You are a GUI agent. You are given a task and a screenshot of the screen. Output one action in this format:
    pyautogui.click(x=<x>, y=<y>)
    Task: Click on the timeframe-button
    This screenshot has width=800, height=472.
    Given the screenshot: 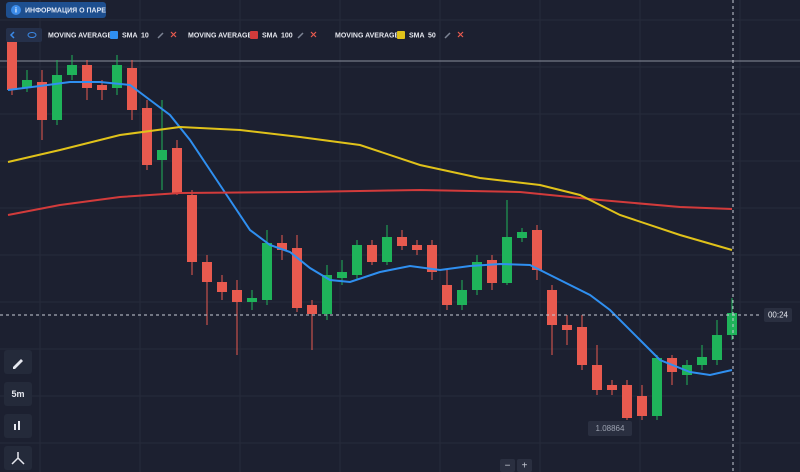 What is the action you would take?
    pyautogui.click(x=18, y=394)
    